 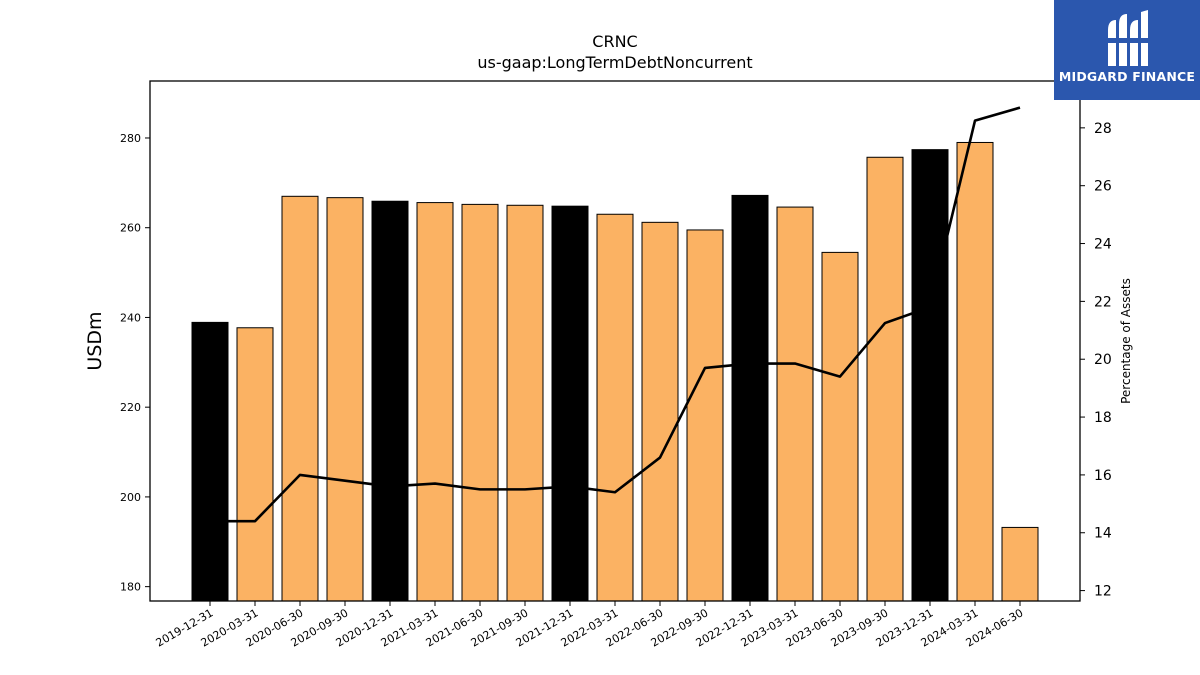 I want to click on y2-tick-label: 28, so click(x=1103, y=129).